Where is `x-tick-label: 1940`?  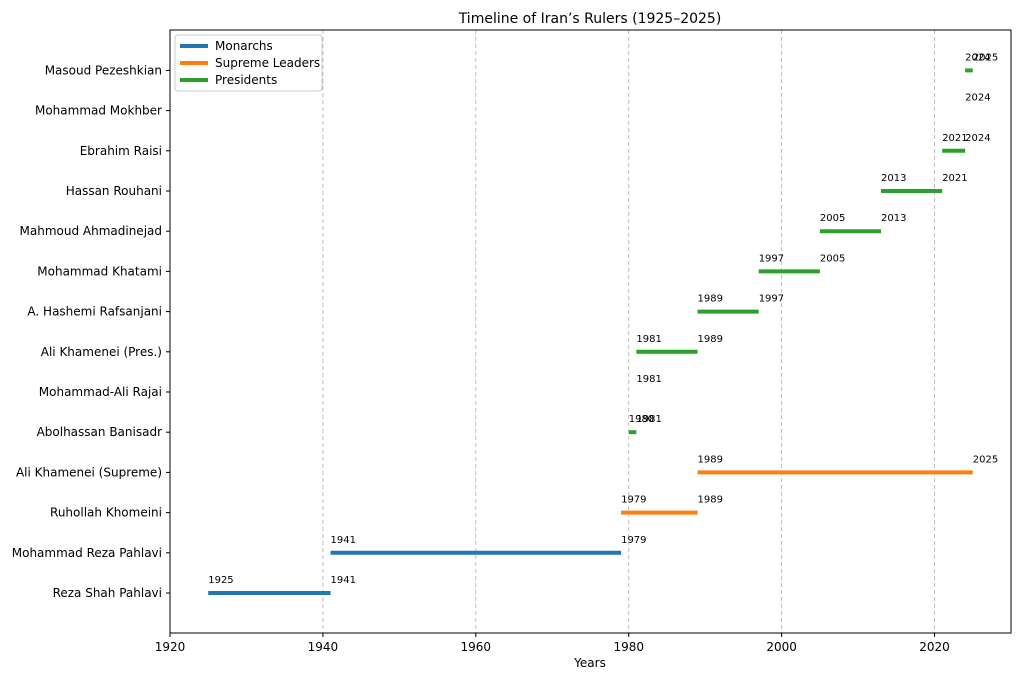
x-tick-label: 1940 is located at coordinates (323, 647).